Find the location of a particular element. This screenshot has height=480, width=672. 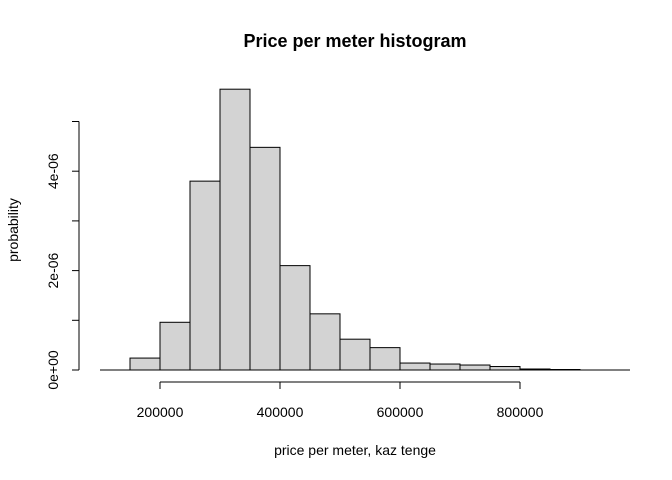

x-axis: 200000 400000 600000 800000 is located at coordinates (340, 400).